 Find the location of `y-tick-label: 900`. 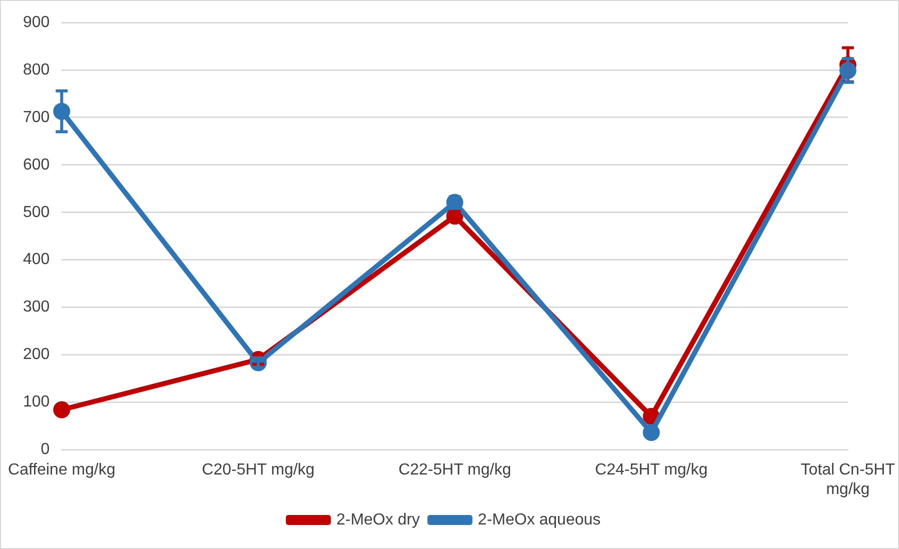

y-tick-label: 900 is located at coordinates (36, 23).